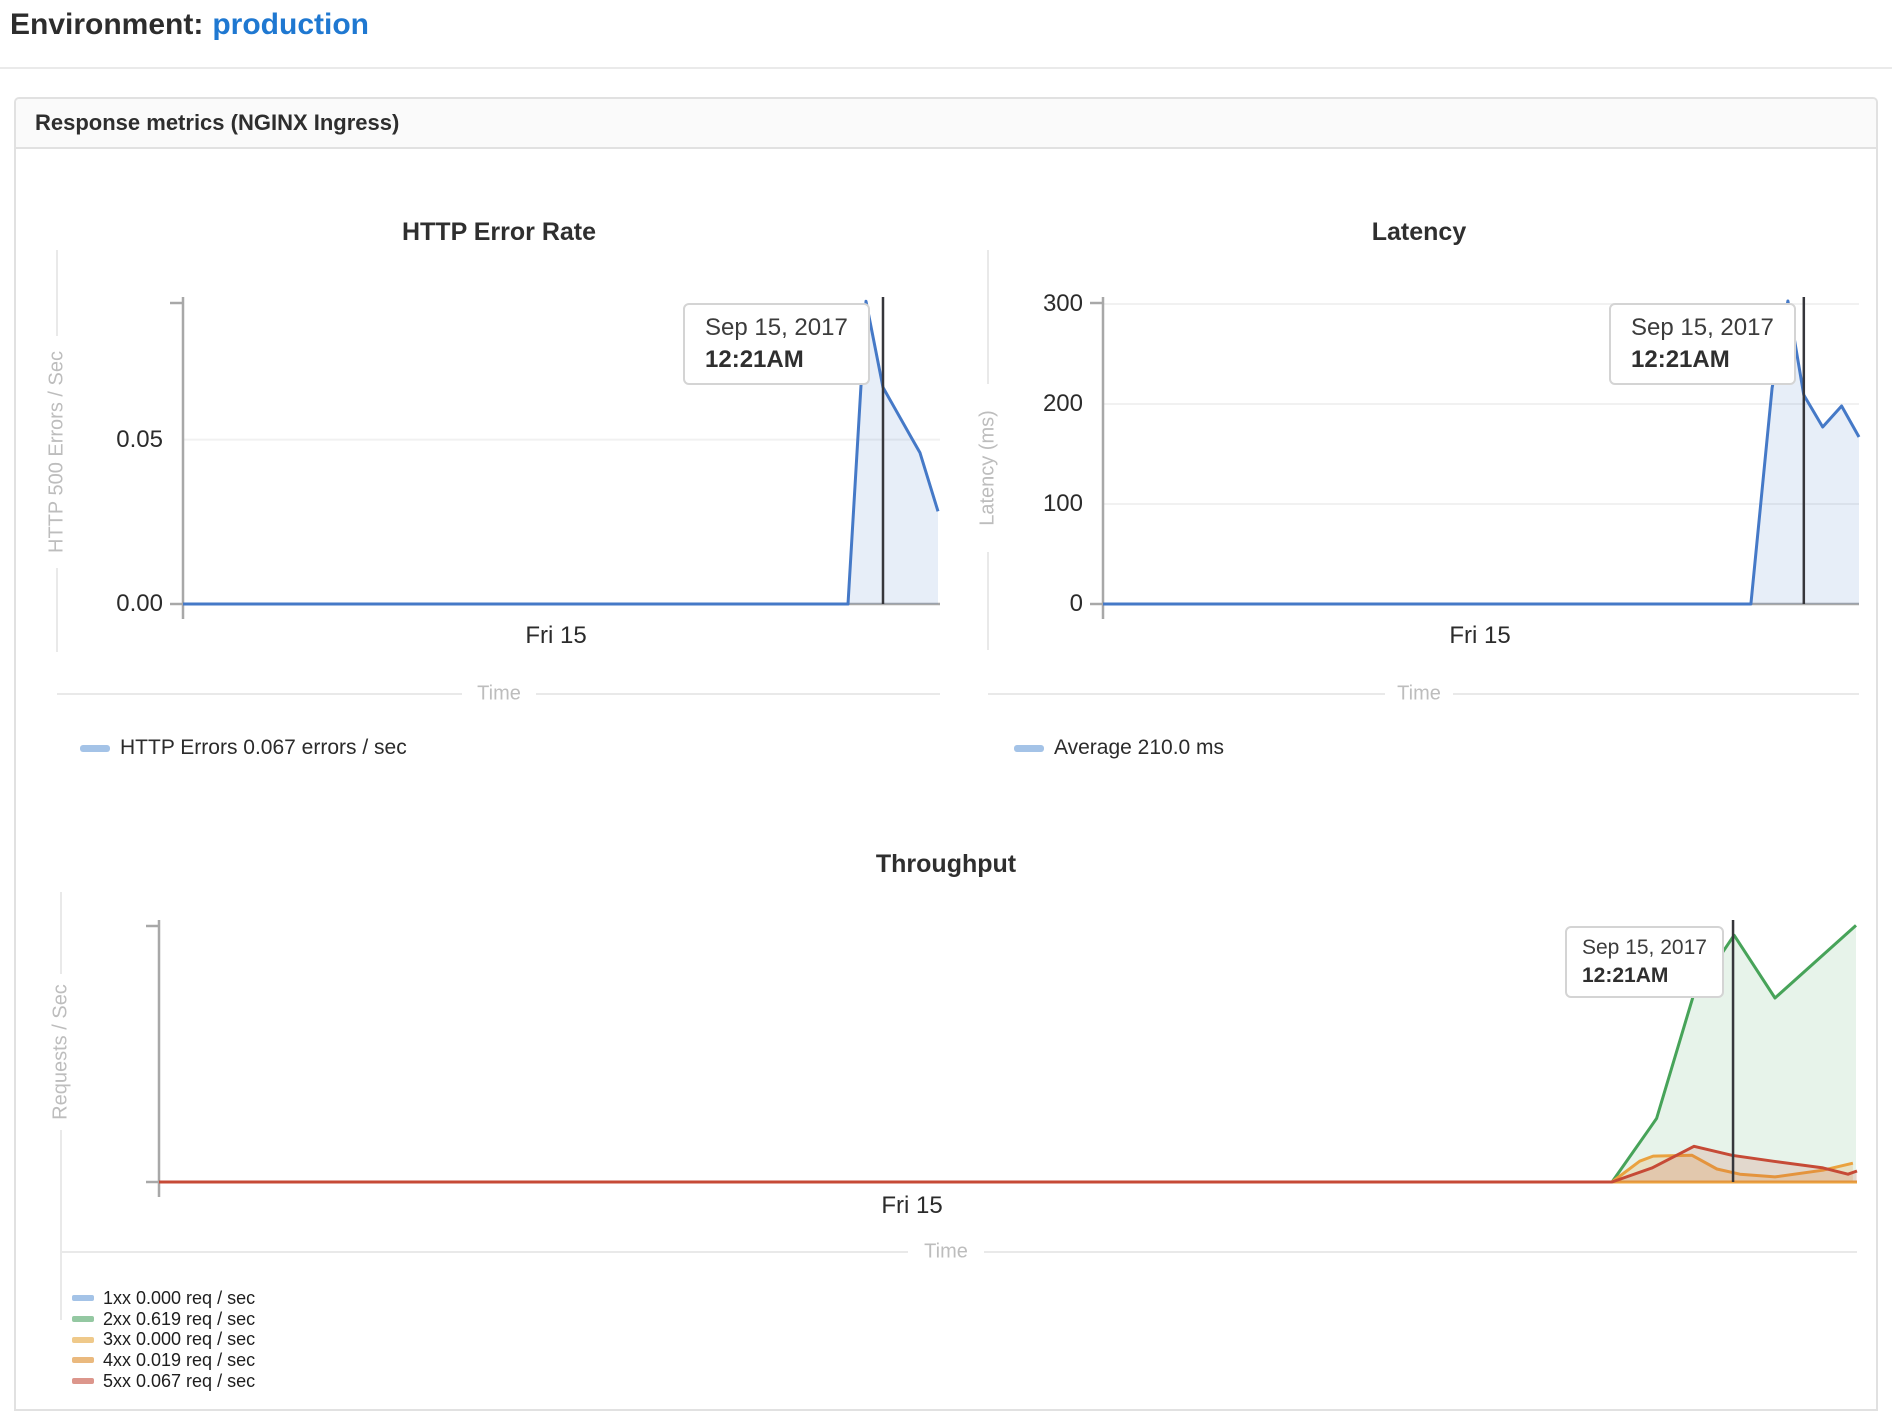 The height and width of the screenshot is (1411, 1892). What do you see at coordinates (179, 1380) in the screenshot?
I see `legend-label: 5xx 0.067 req / sec` at bounding box center [179, 1380].